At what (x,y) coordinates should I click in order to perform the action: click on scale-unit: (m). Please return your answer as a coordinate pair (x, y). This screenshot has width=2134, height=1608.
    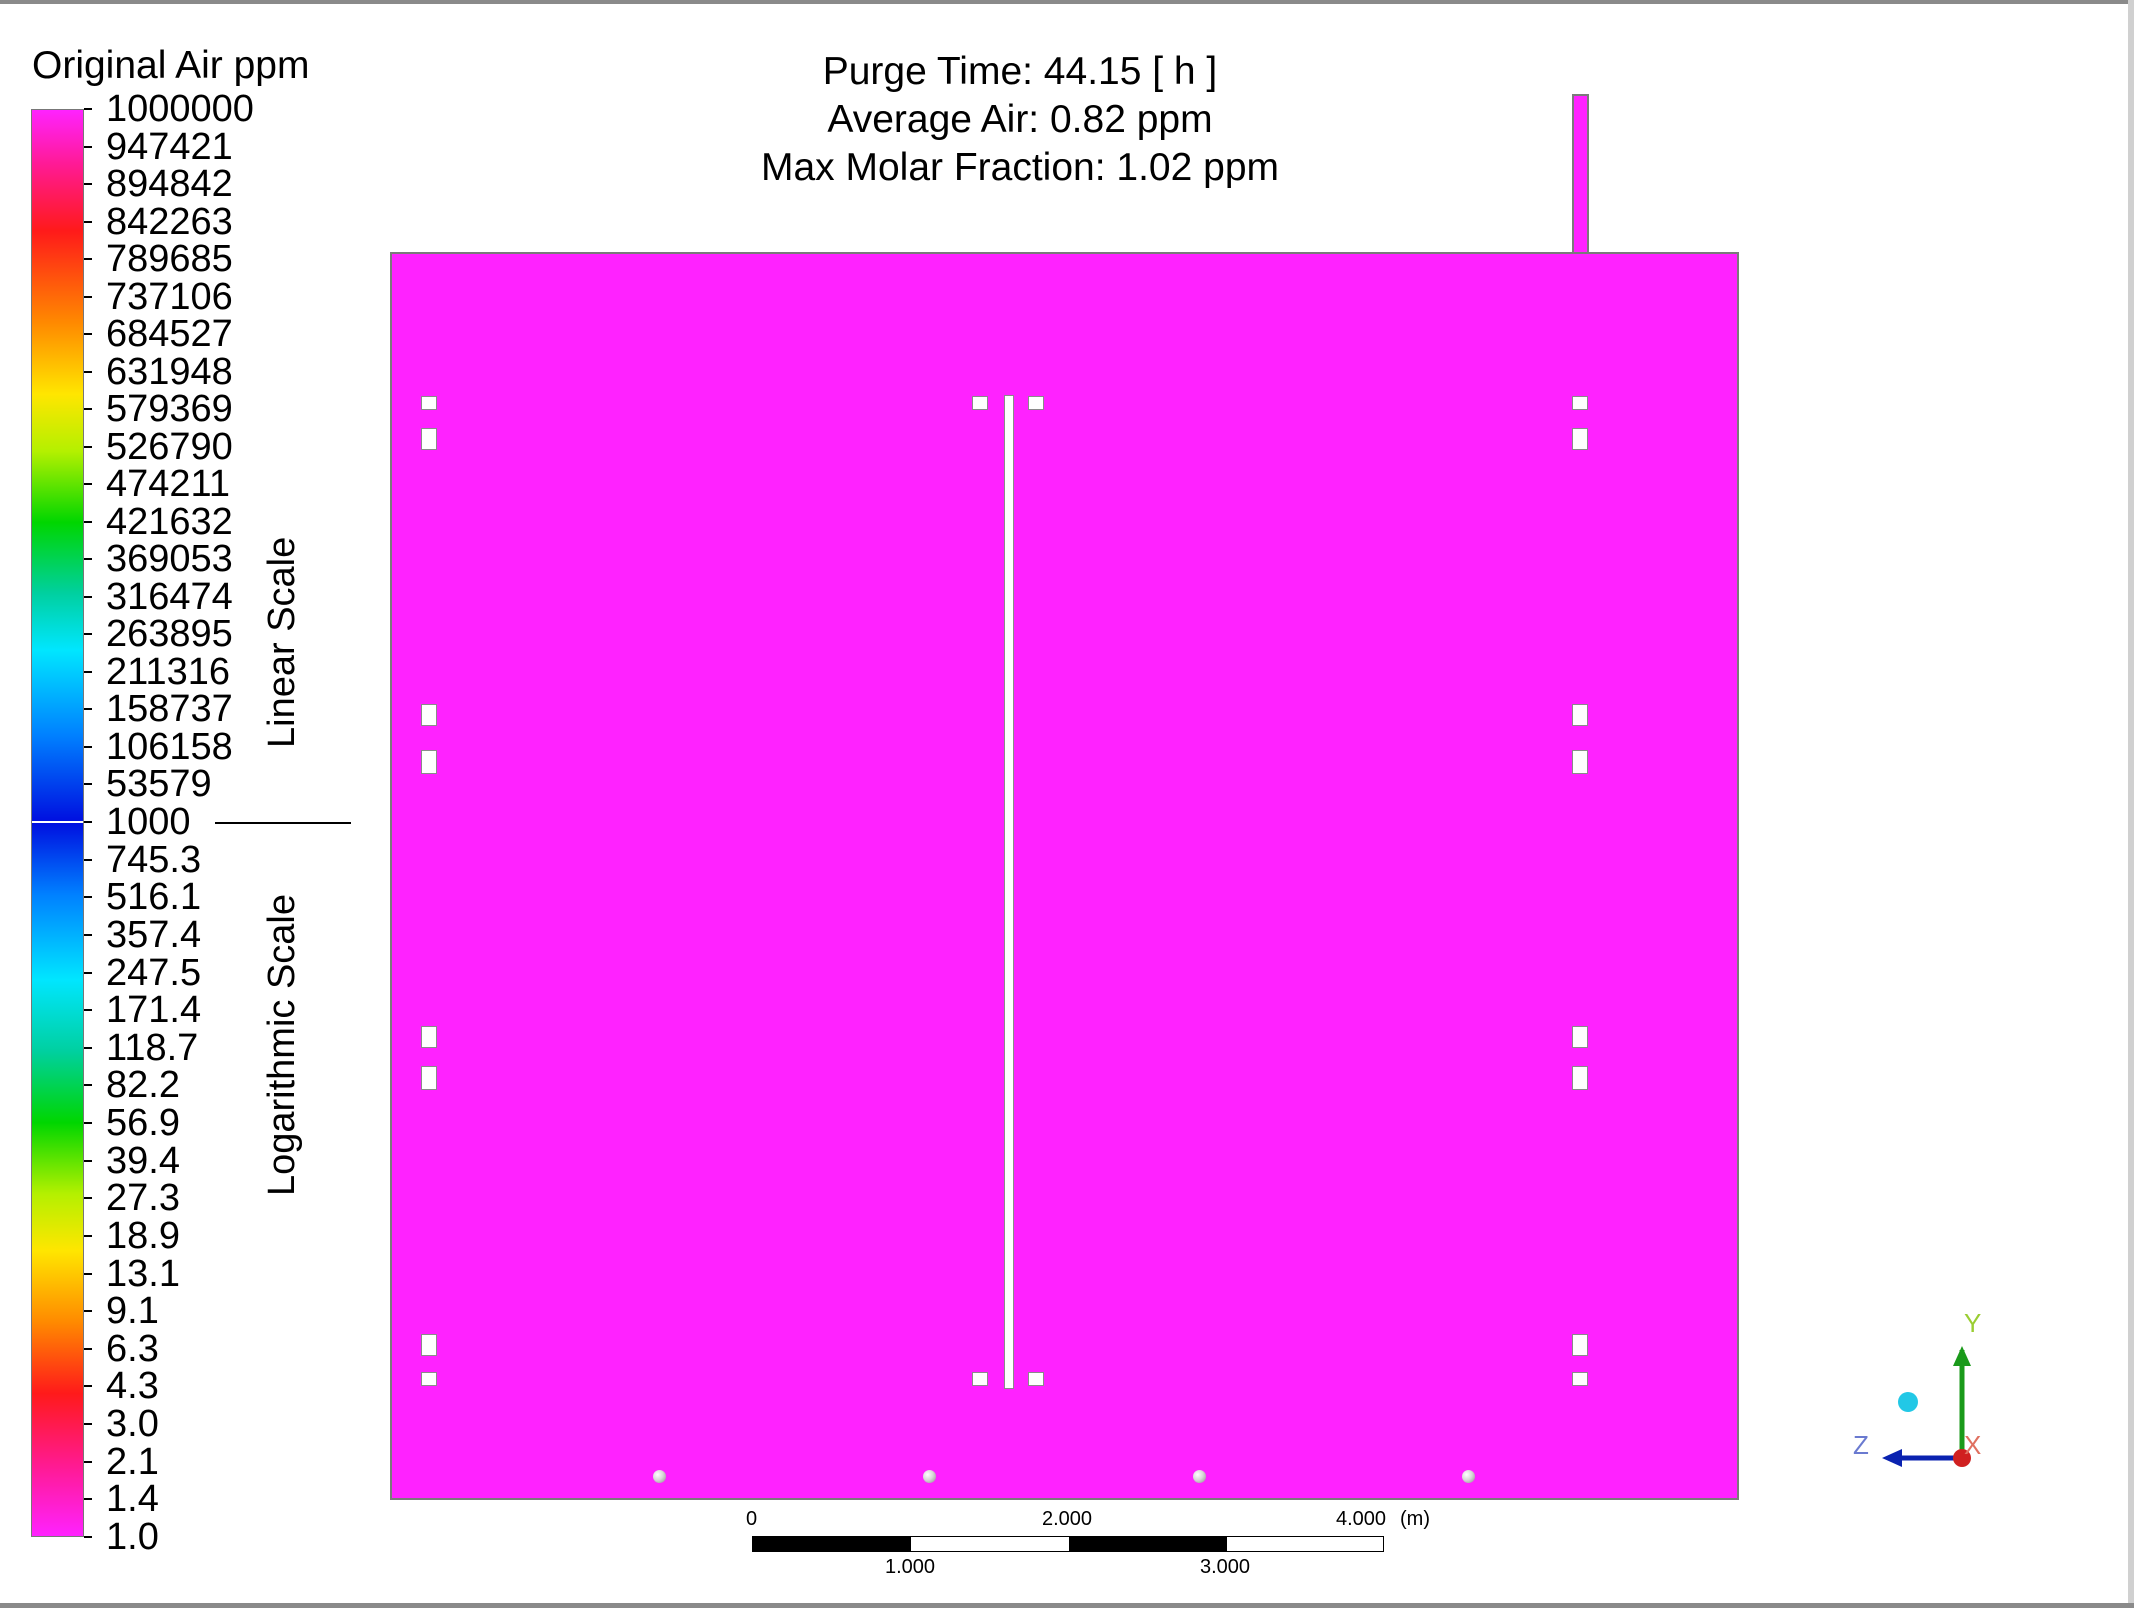
    Looking at the image, I should click on (1415, 1519).